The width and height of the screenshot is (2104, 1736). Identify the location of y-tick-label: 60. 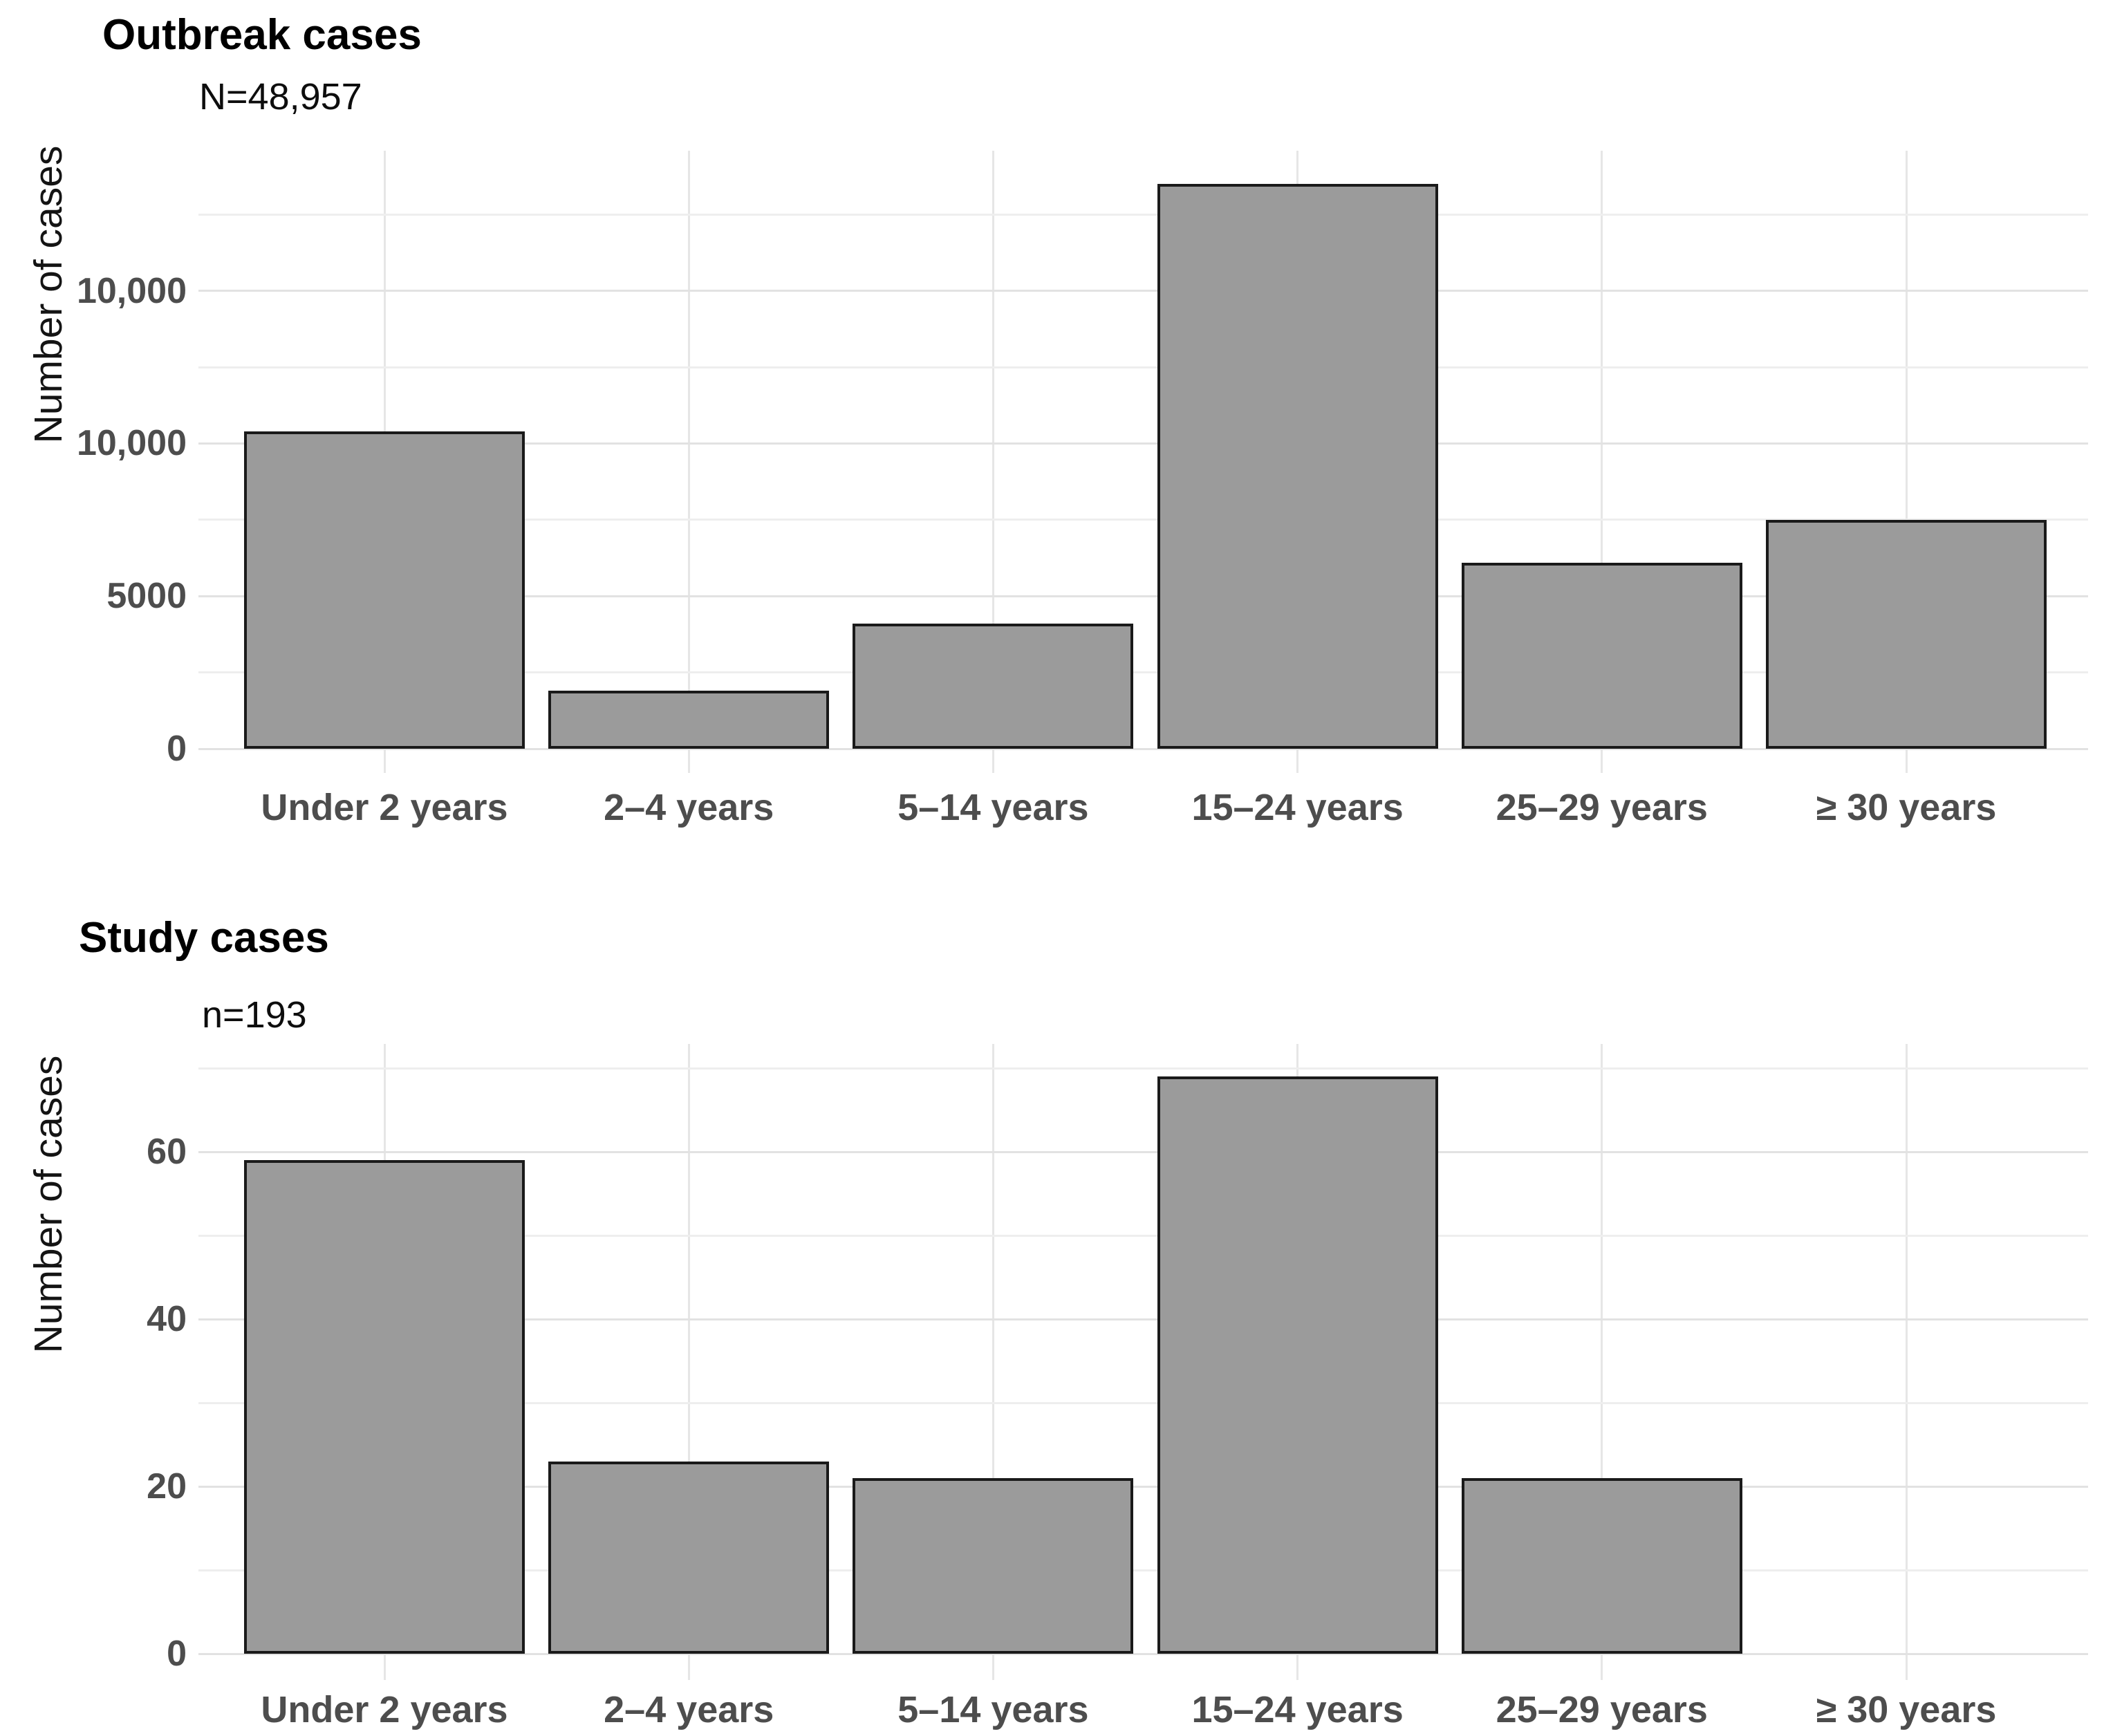
(167, 1152).